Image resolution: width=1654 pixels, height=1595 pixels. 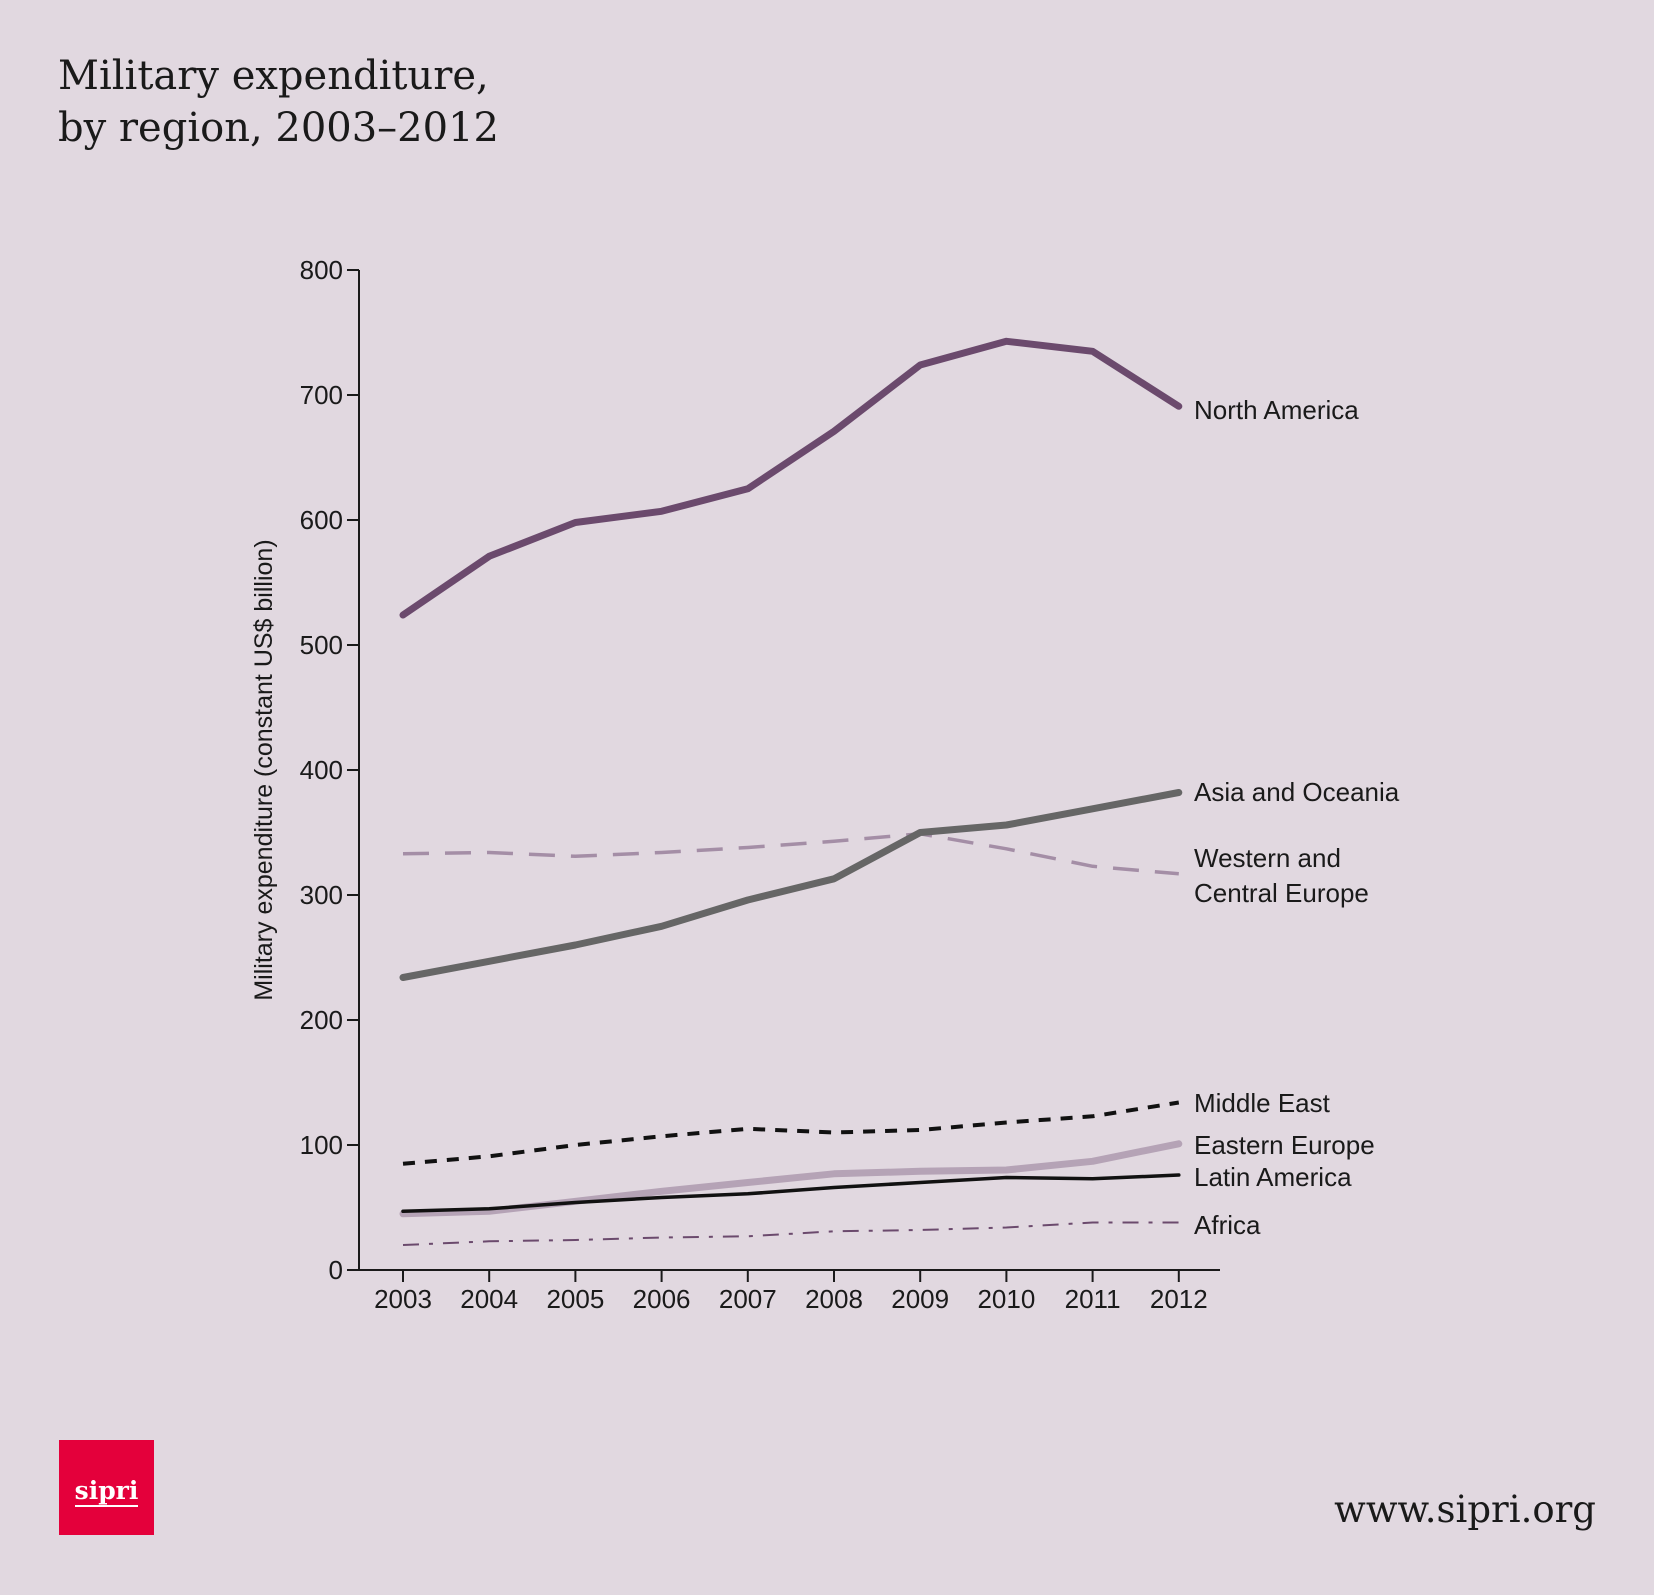 I want to click on chart-title-line-2: by region, 2003–2012, so click(x=278, y=128).